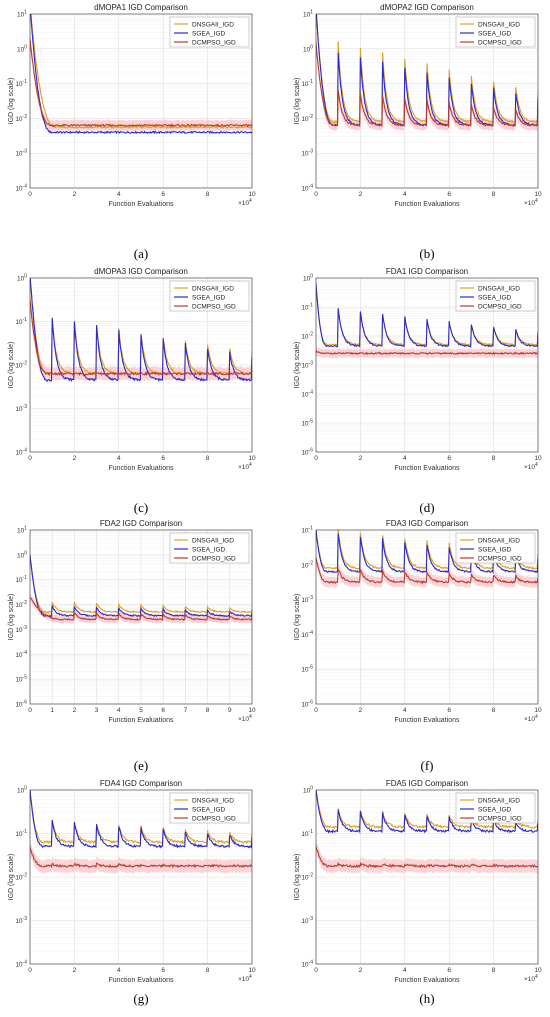 The height and width of the screenshot is (1017, 550). Describe the element at coordinates (307, 669) in the screenshot. I see `y-tick-label: 10⁻⁵` at that location.